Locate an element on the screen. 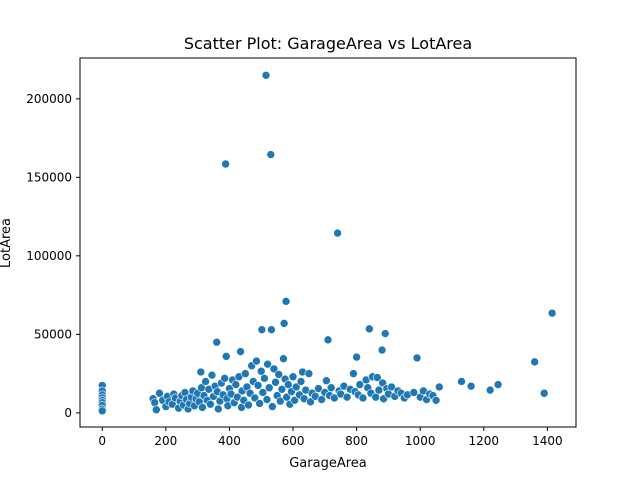 This screenshot has height=485, width=640. x-tick-label: 400 is located at coordinates (229, 441).